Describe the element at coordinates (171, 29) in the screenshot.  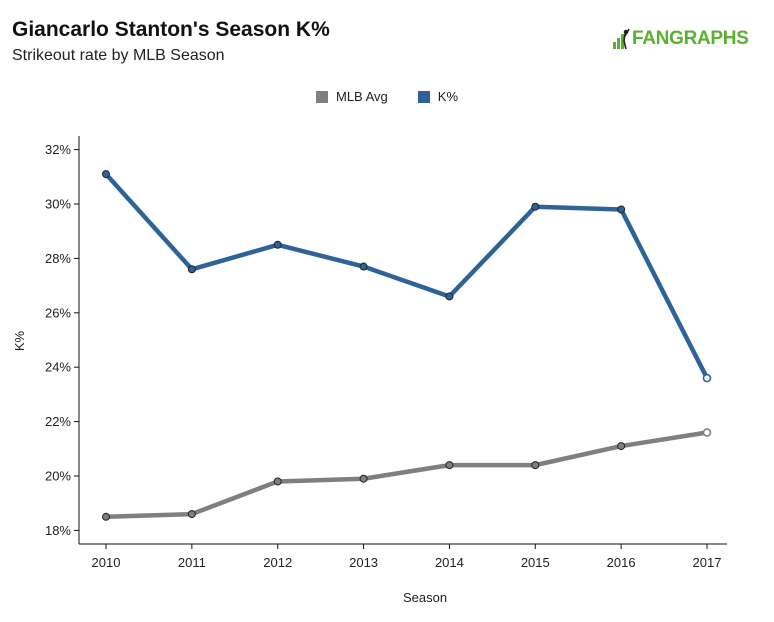
I see `chart-title: Giancarlo Stanton's Season K%` at that location.